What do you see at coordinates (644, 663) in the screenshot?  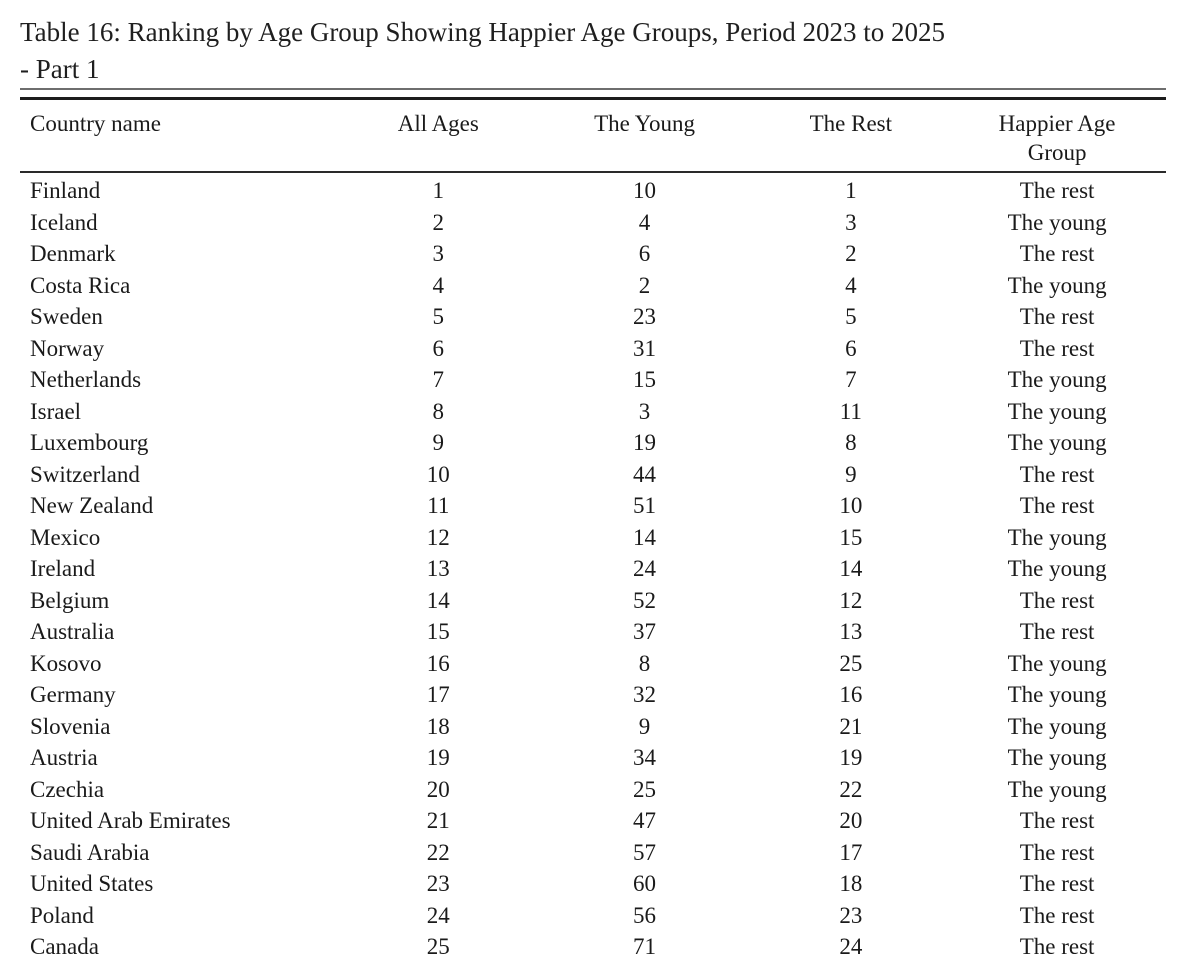 I see `cell-the-young-rank: 8` at bounding box center [644, 663].